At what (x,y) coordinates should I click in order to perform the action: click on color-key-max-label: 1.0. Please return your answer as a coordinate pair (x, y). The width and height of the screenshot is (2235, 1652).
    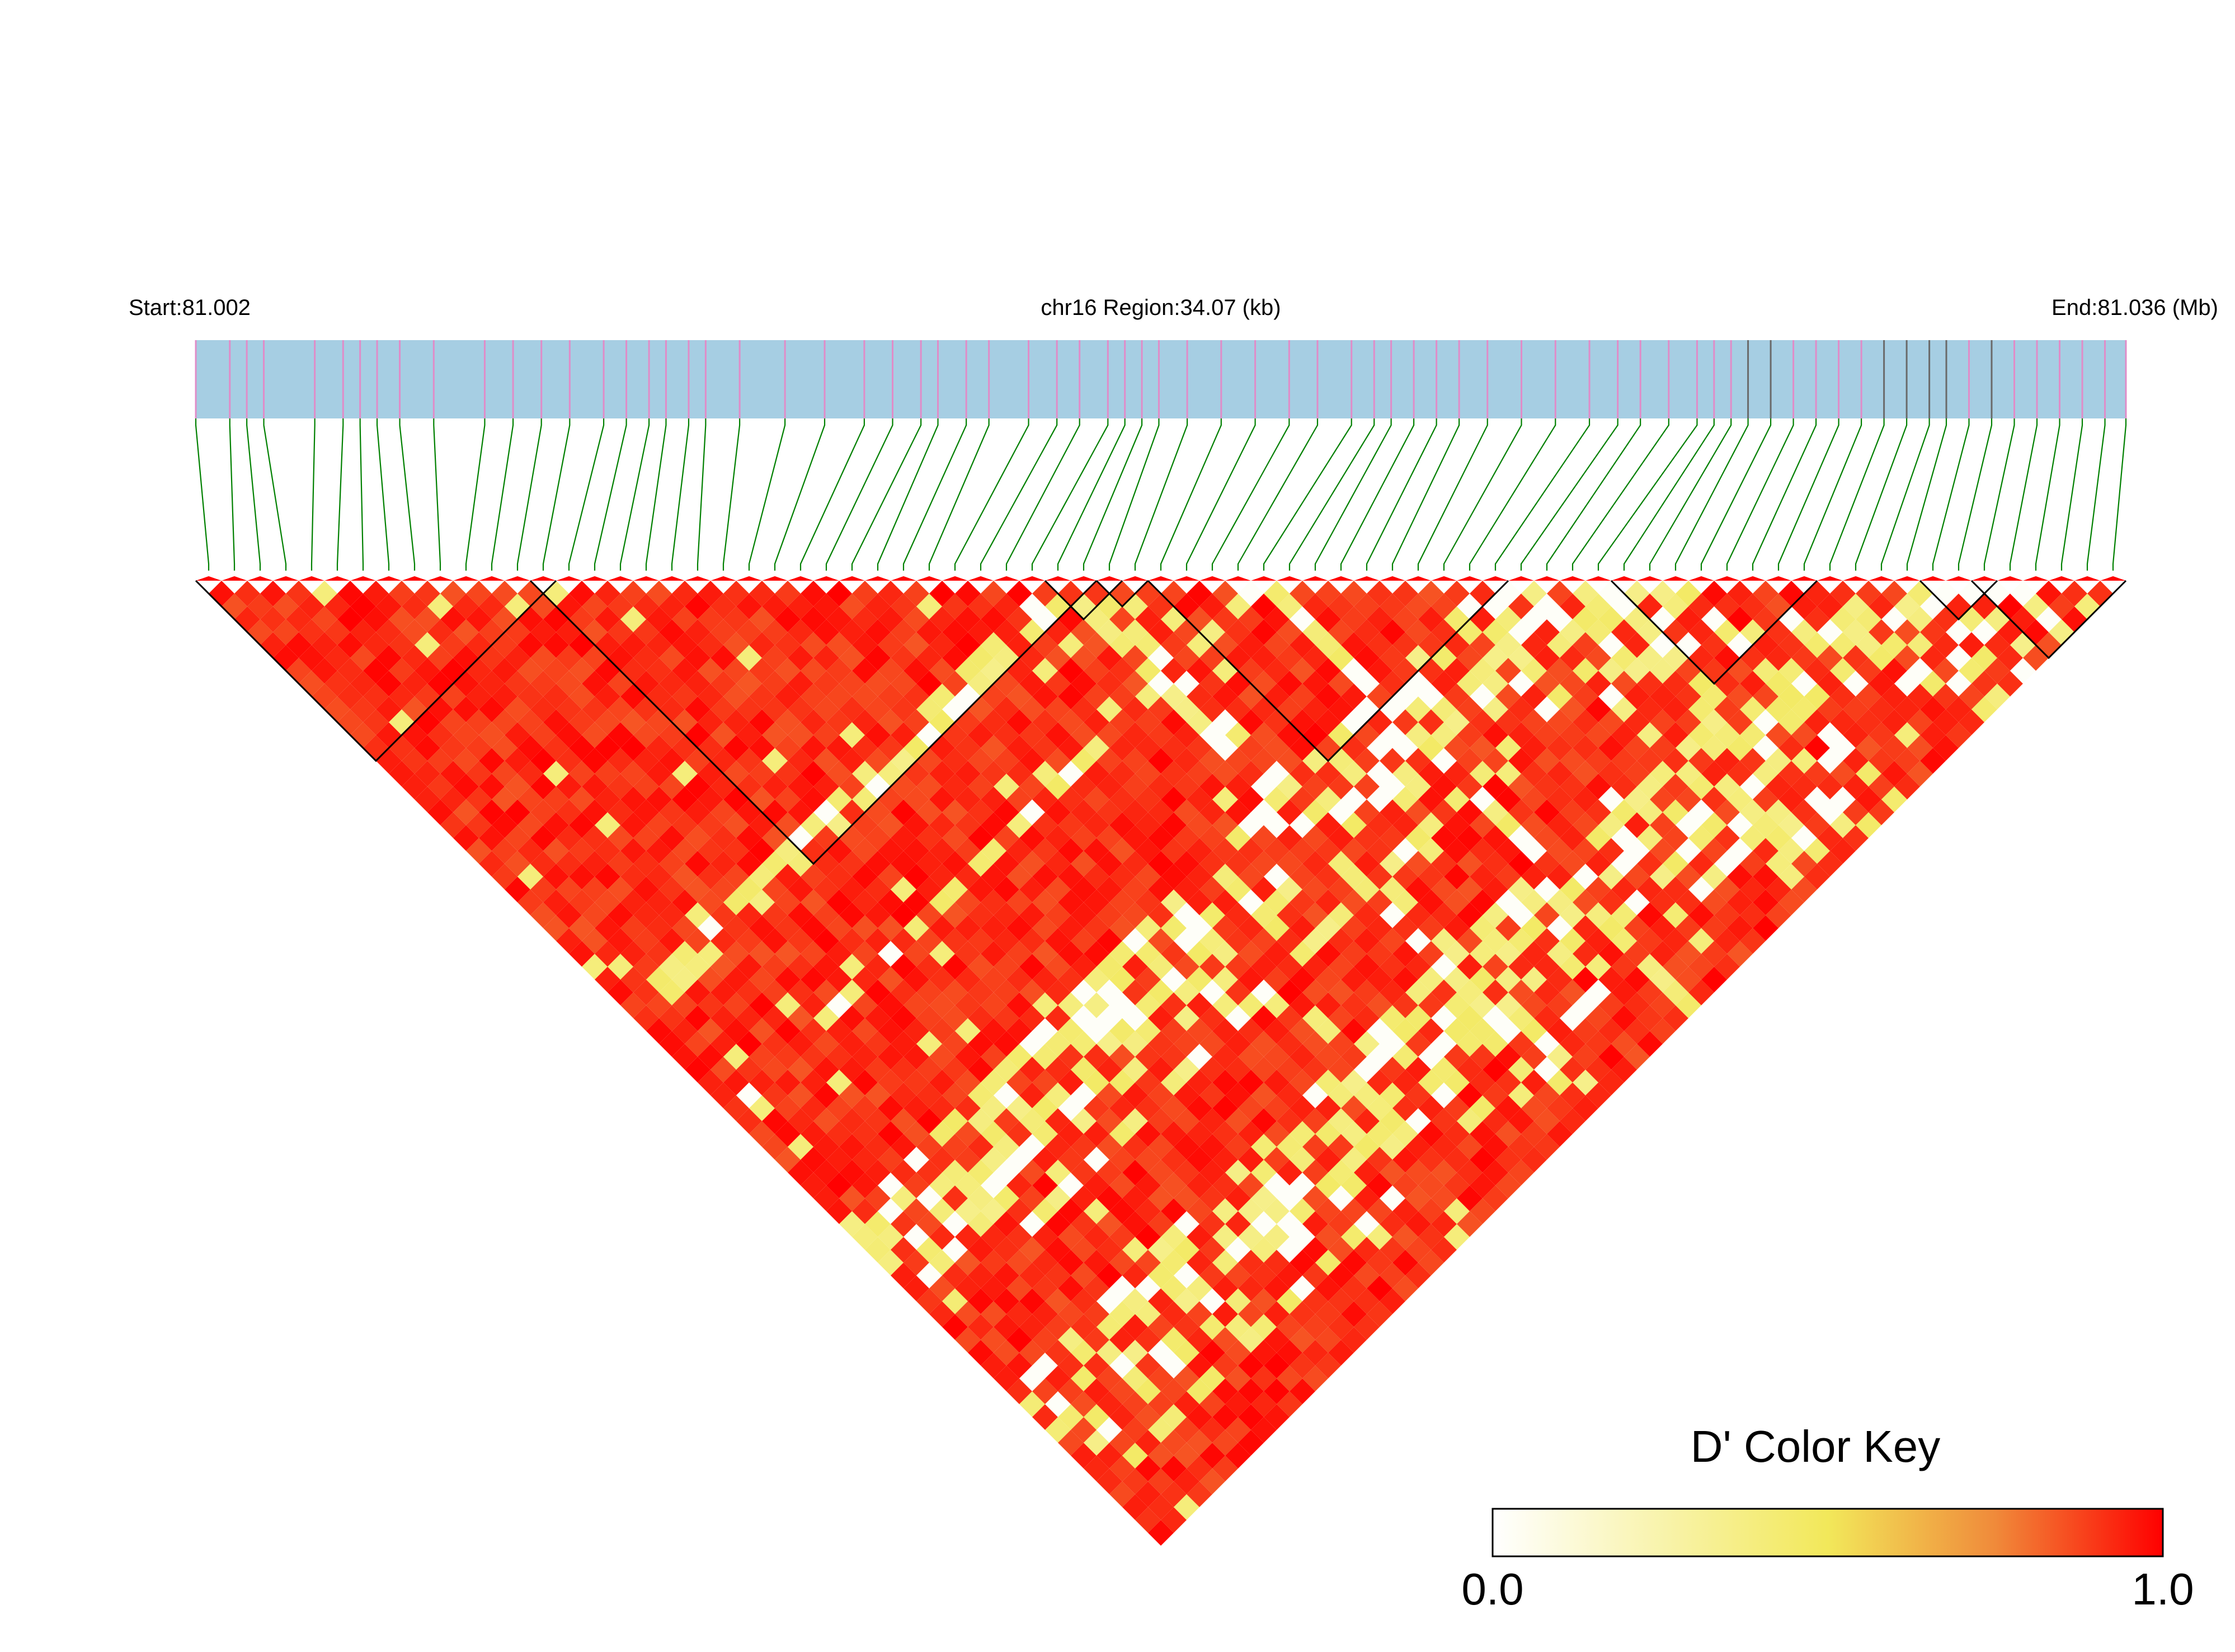
    Looking at the image, I should click on (2163, 1589).